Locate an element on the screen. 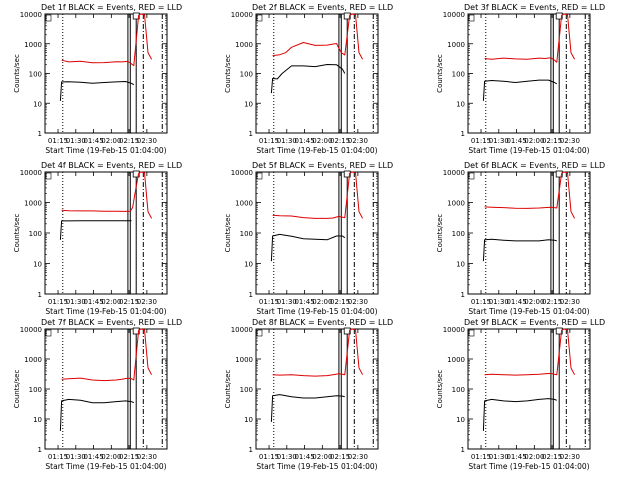 The image size is (640, 480). chart-title: Det 5f BLACK = Events, RED = LLD is located at coordinates (322, 165).